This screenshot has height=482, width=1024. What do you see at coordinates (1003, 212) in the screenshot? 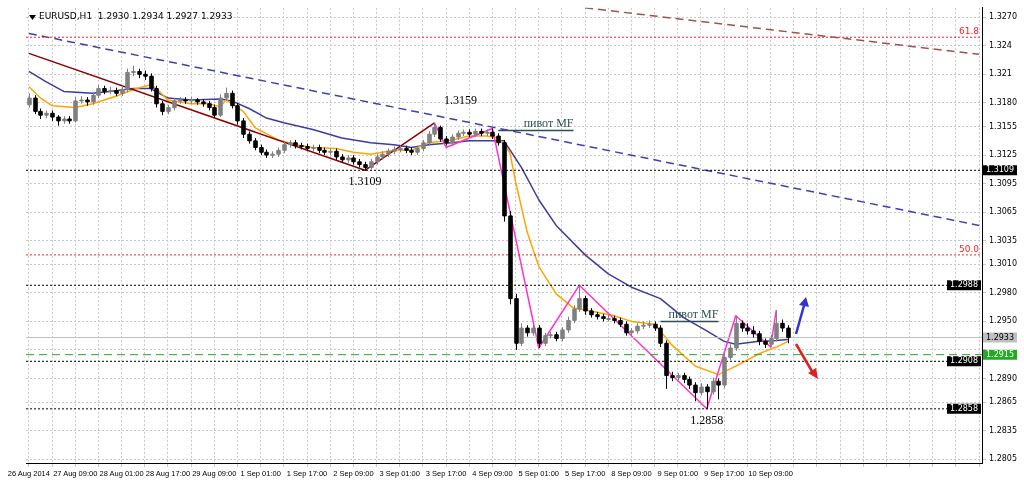
I see `y-tick-label: 1.3065` at bounding box center [1003, 212].